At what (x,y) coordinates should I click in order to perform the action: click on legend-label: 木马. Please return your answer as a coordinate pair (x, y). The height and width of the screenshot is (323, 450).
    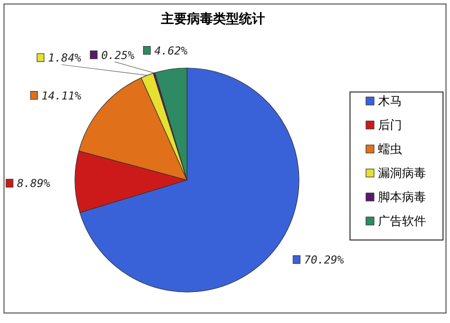
    Looking at the image, I should click on (390, 101).